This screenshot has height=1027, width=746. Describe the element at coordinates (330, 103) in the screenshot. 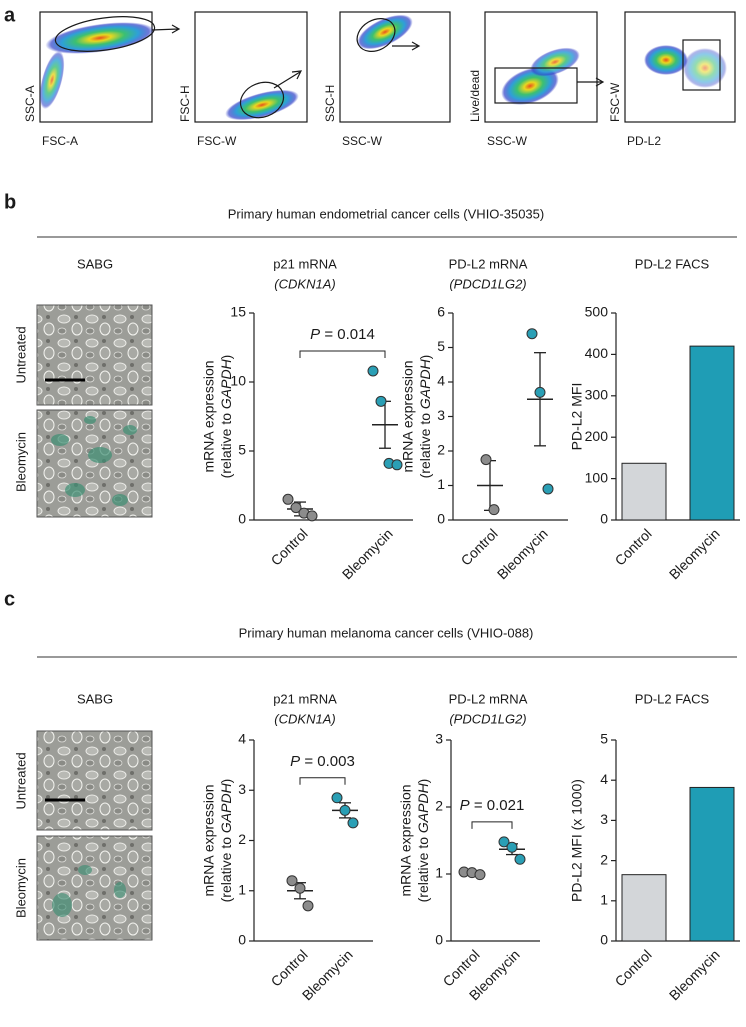

I see `flow-y-label: SSC-H` at that location.